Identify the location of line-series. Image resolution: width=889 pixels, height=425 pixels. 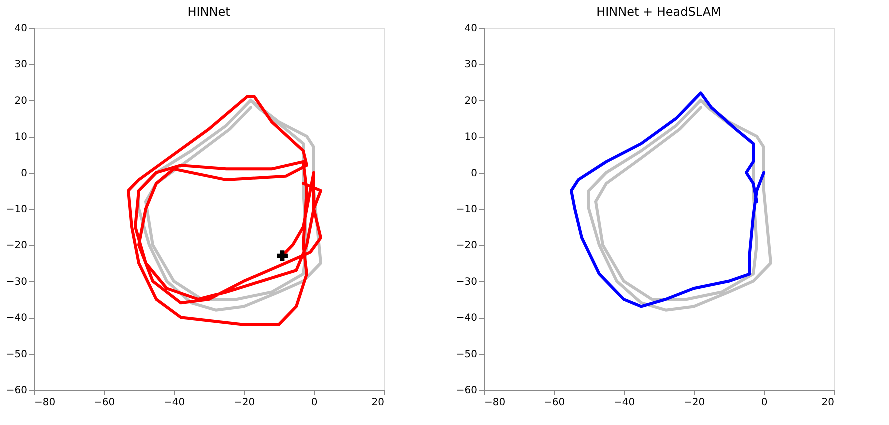
(668, 200).